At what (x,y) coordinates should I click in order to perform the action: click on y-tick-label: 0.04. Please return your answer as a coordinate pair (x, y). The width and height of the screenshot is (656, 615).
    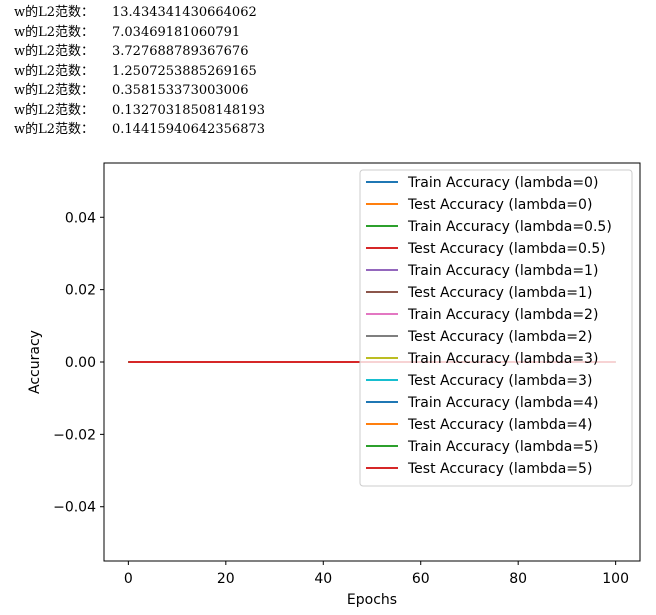
    Looking at the image, I should click on (80, 218).